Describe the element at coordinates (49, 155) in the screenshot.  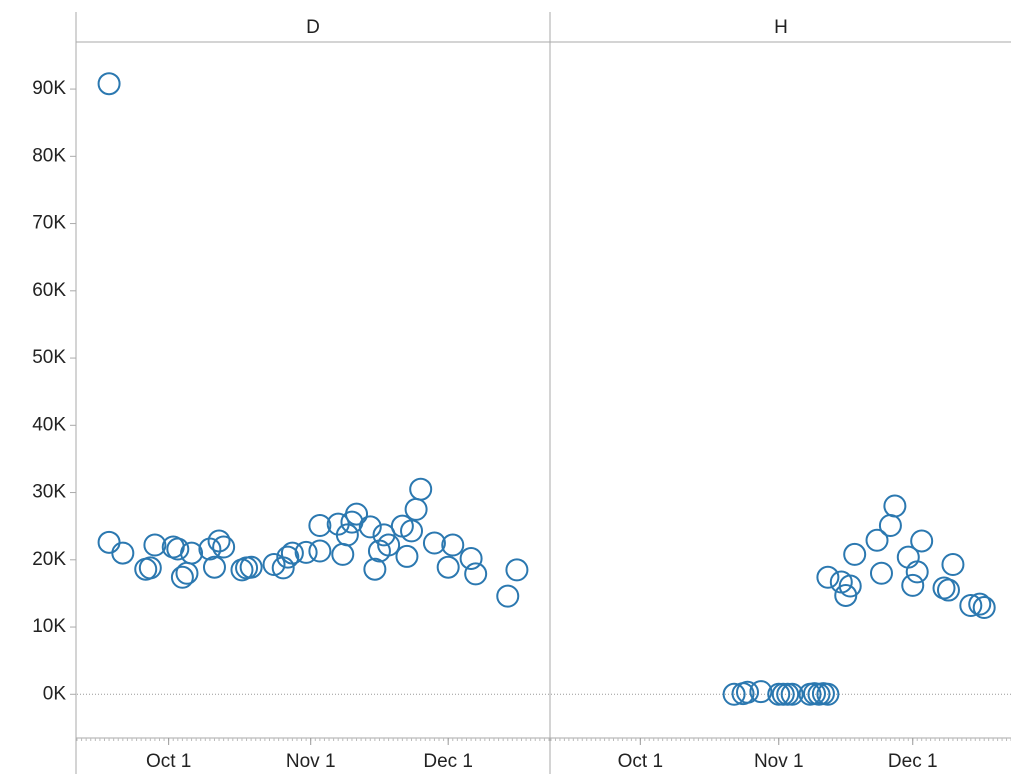
I see `y-tick-label: 80K` at that location.